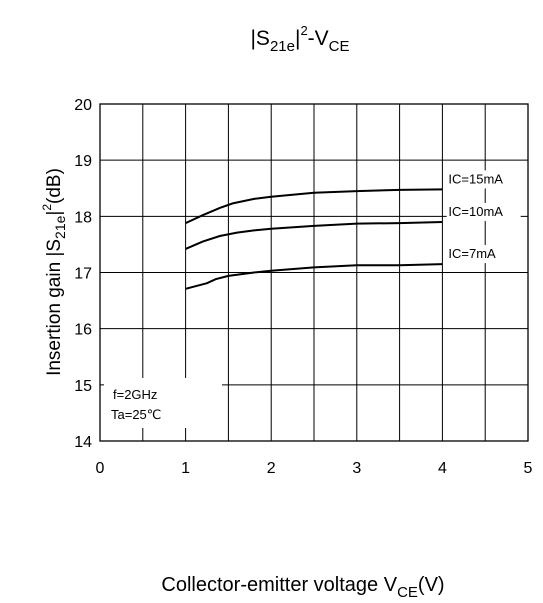 The image size is (543, 603). What do you see at coordinates (100, 468) in the screenshot?
I see `x-tick-label: 0` at bounding box center [100, 468].